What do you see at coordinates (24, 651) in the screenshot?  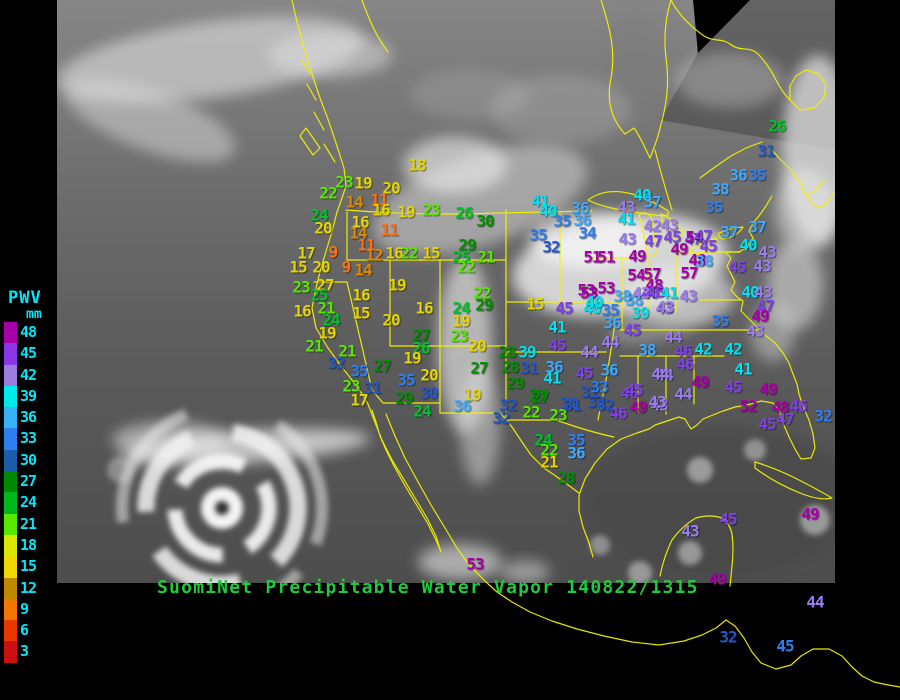 I see `legend-value: 3` at bounding box center [24, 651].